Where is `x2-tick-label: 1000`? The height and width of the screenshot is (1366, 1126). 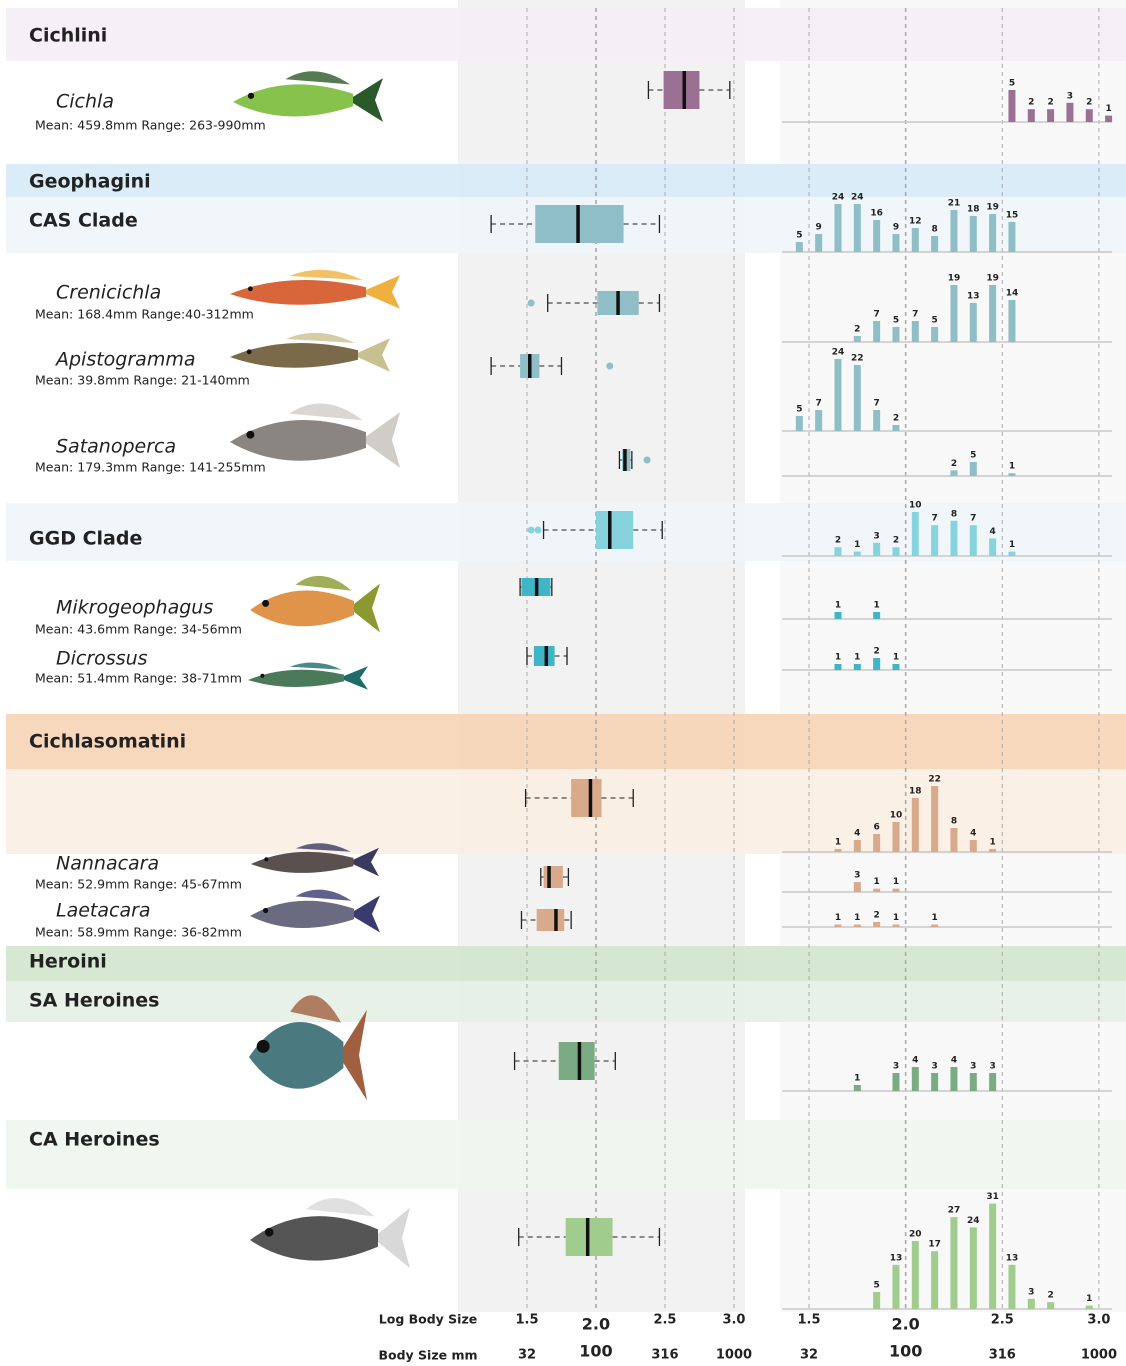
x2-tick-label: 1000 is located at coordinates (734, 1355).